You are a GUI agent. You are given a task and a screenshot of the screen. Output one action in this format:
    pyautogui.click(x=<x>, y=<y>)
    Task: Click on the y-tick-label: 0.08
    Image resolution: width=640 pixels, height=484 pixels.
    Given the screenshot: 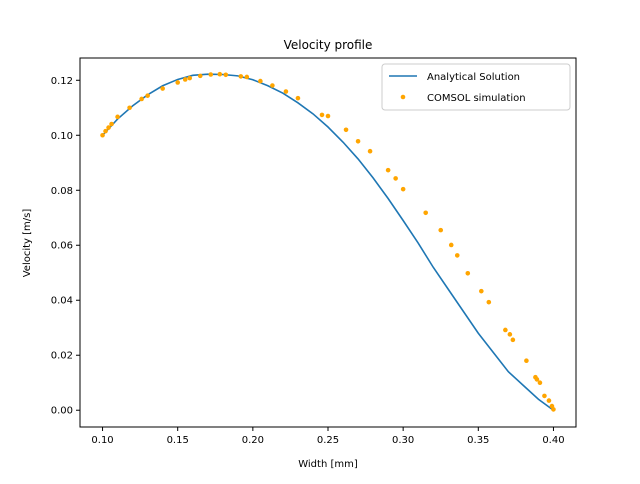 What is the action you would take?
    pyautogui.click(x=62, y=191)
    